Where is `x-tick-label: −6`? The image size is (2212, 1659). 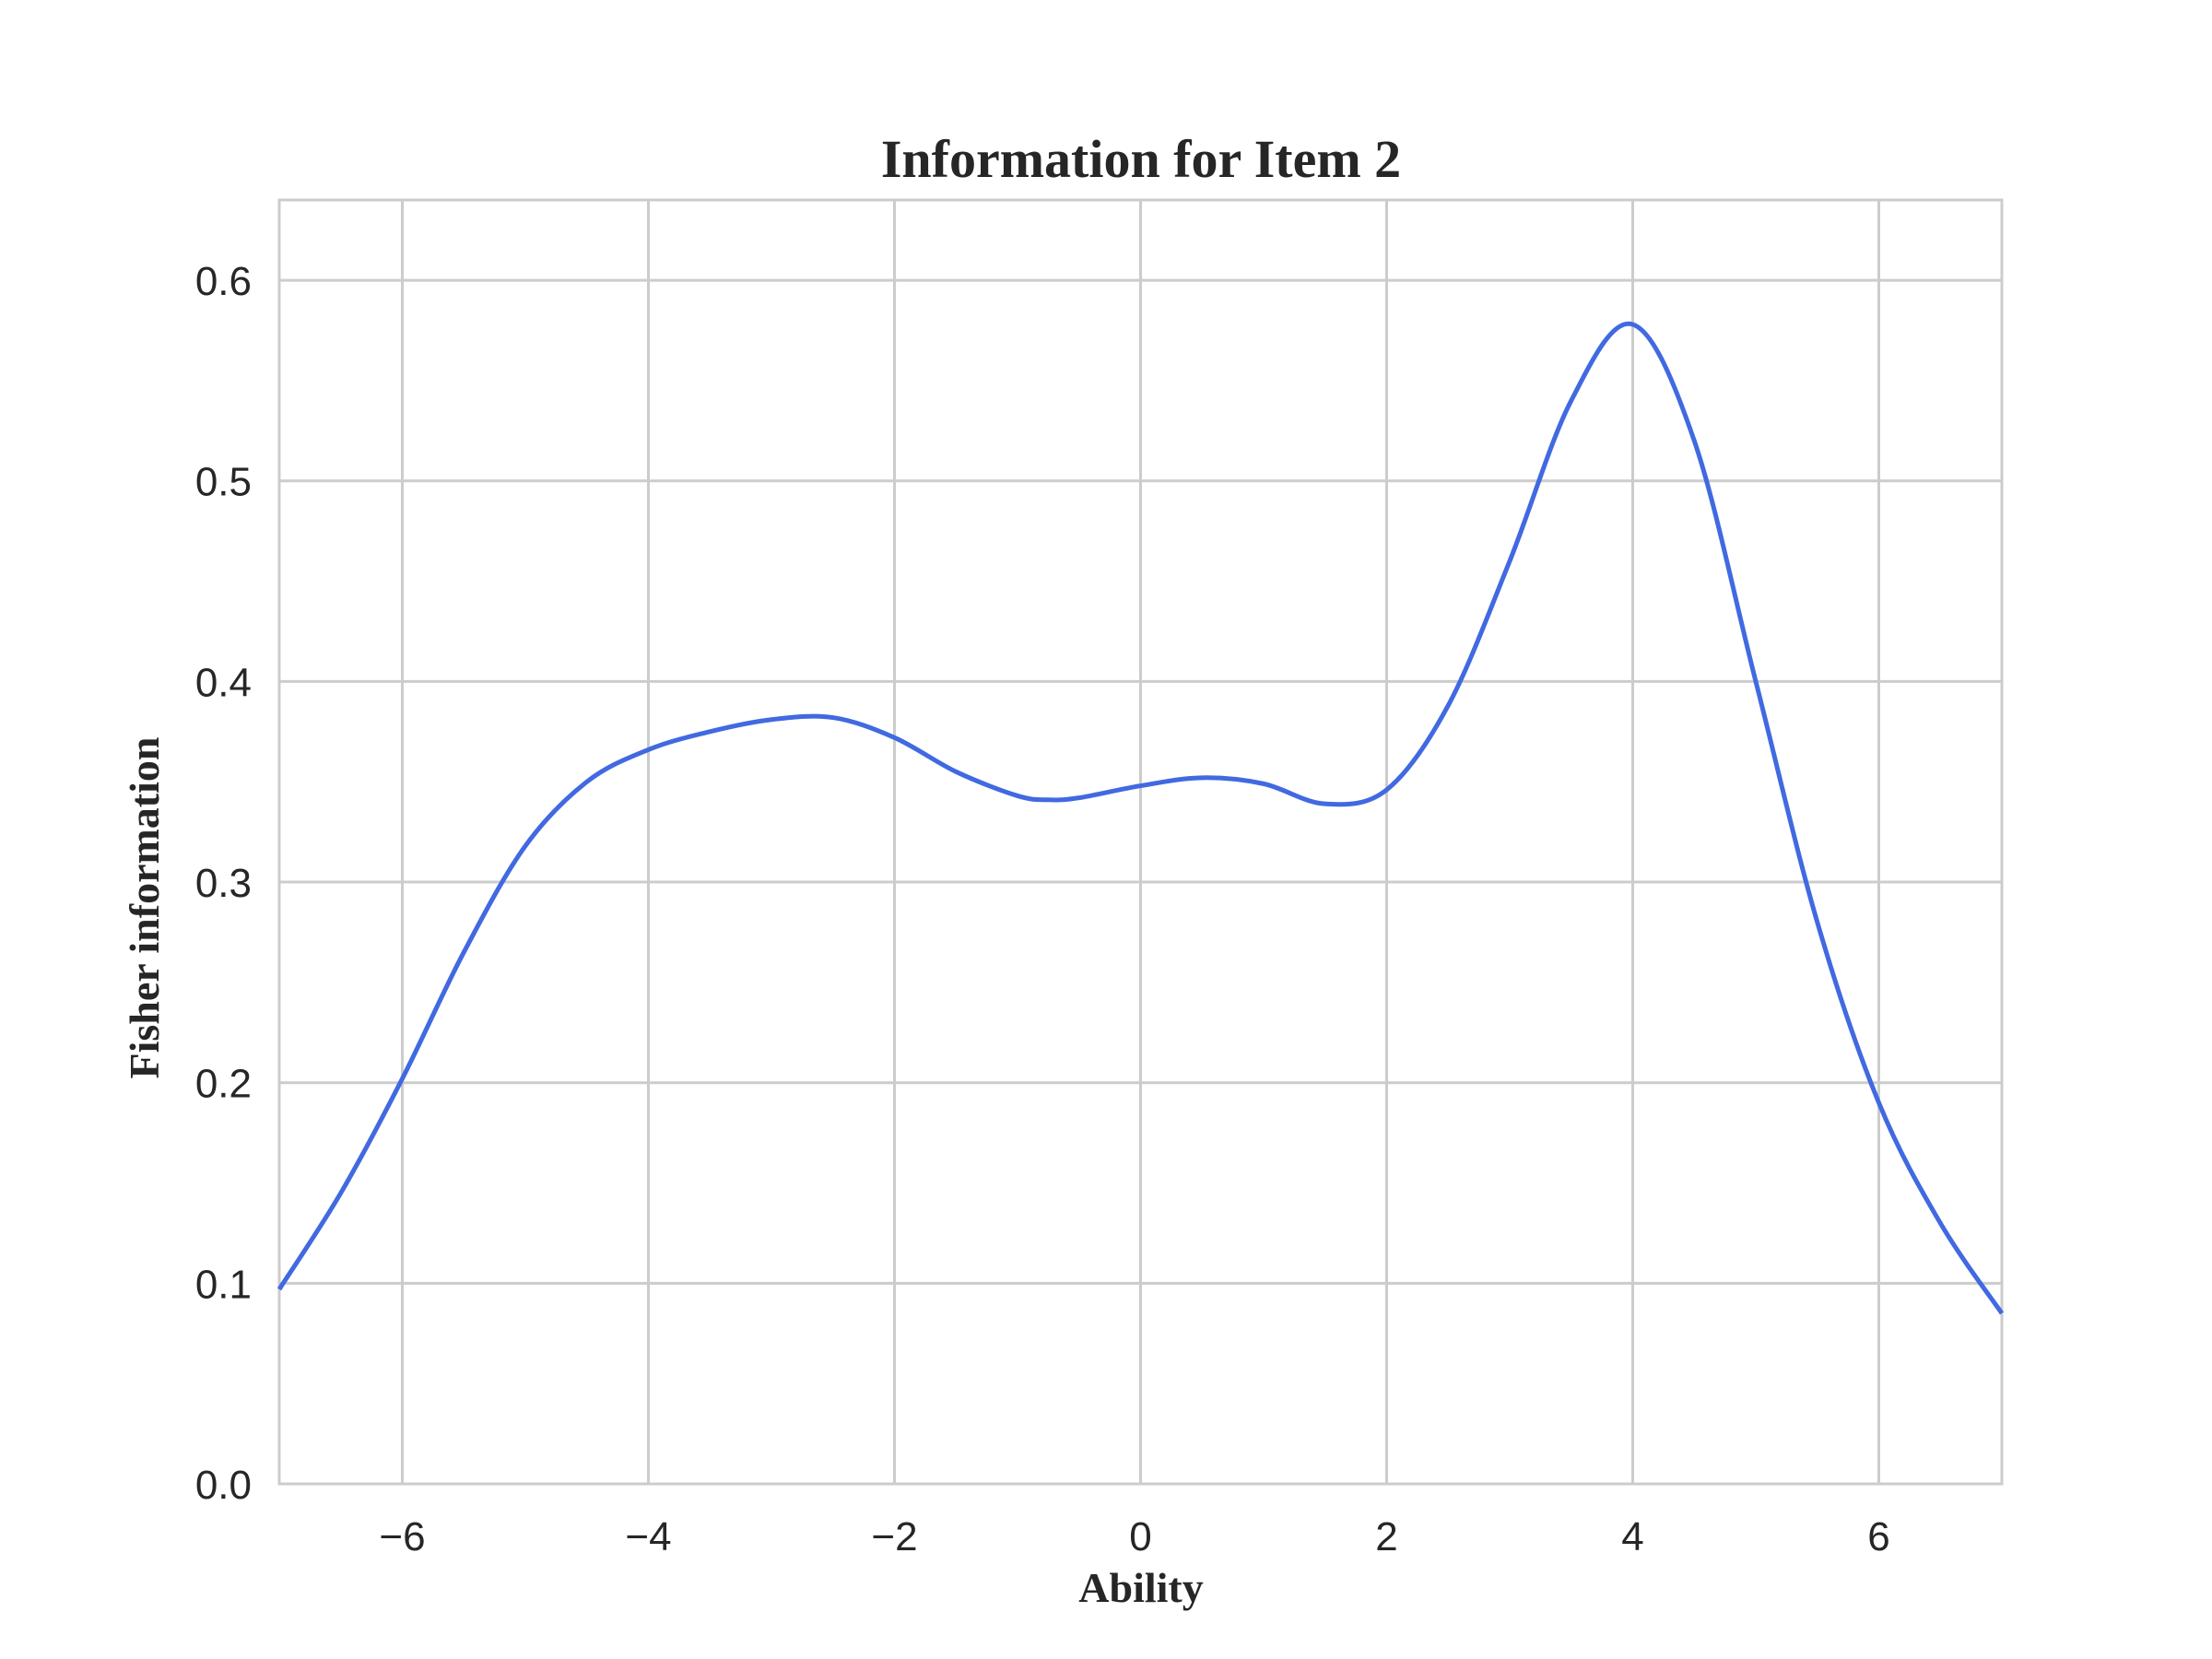
x-tick-label: −6 is located at coordinates (402, 1536).